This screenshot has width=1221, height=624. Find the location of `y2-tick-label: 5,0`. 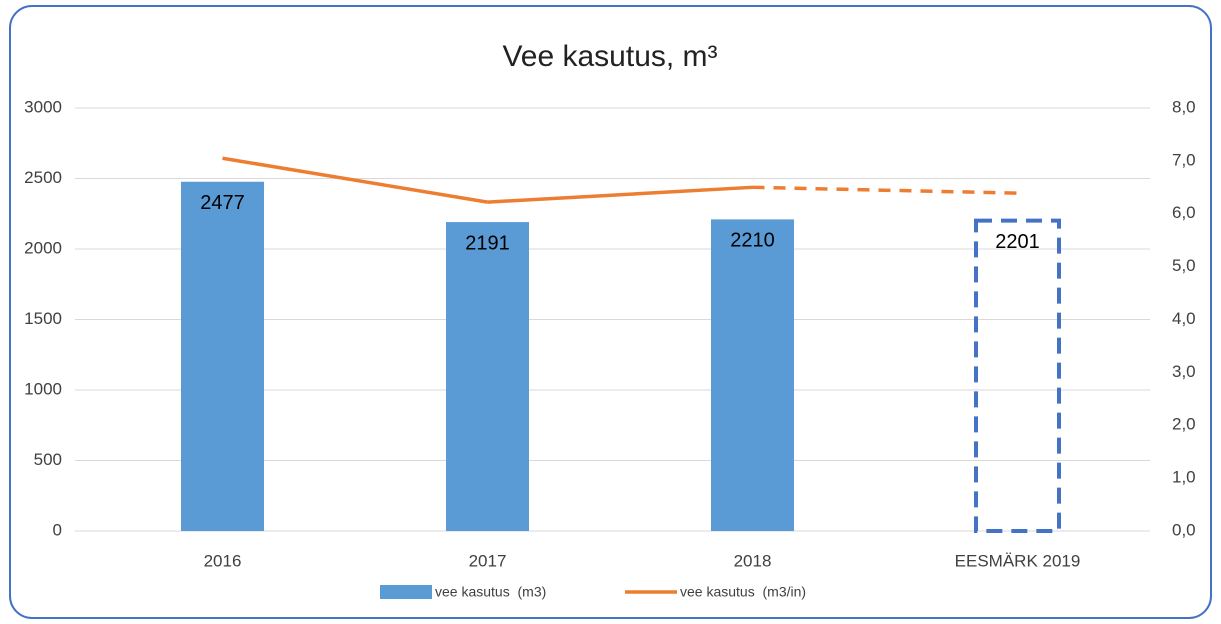

y2-tick-label: 5,0 is located at coordinates (1184, 265).